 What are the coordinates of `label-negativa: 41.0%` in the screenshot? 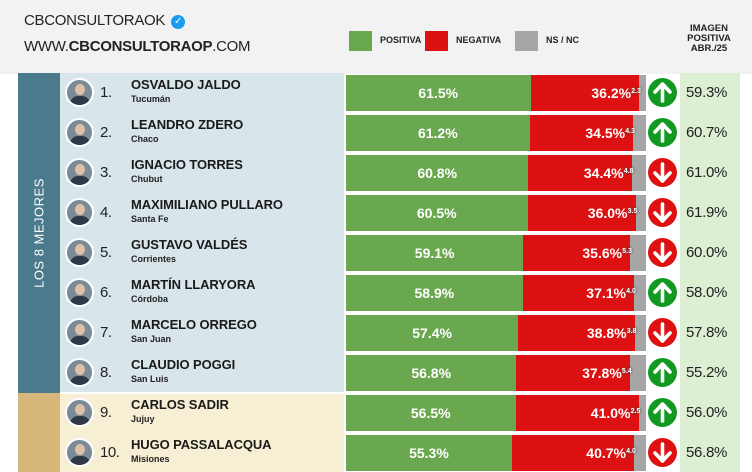 It's located at (610, 413).